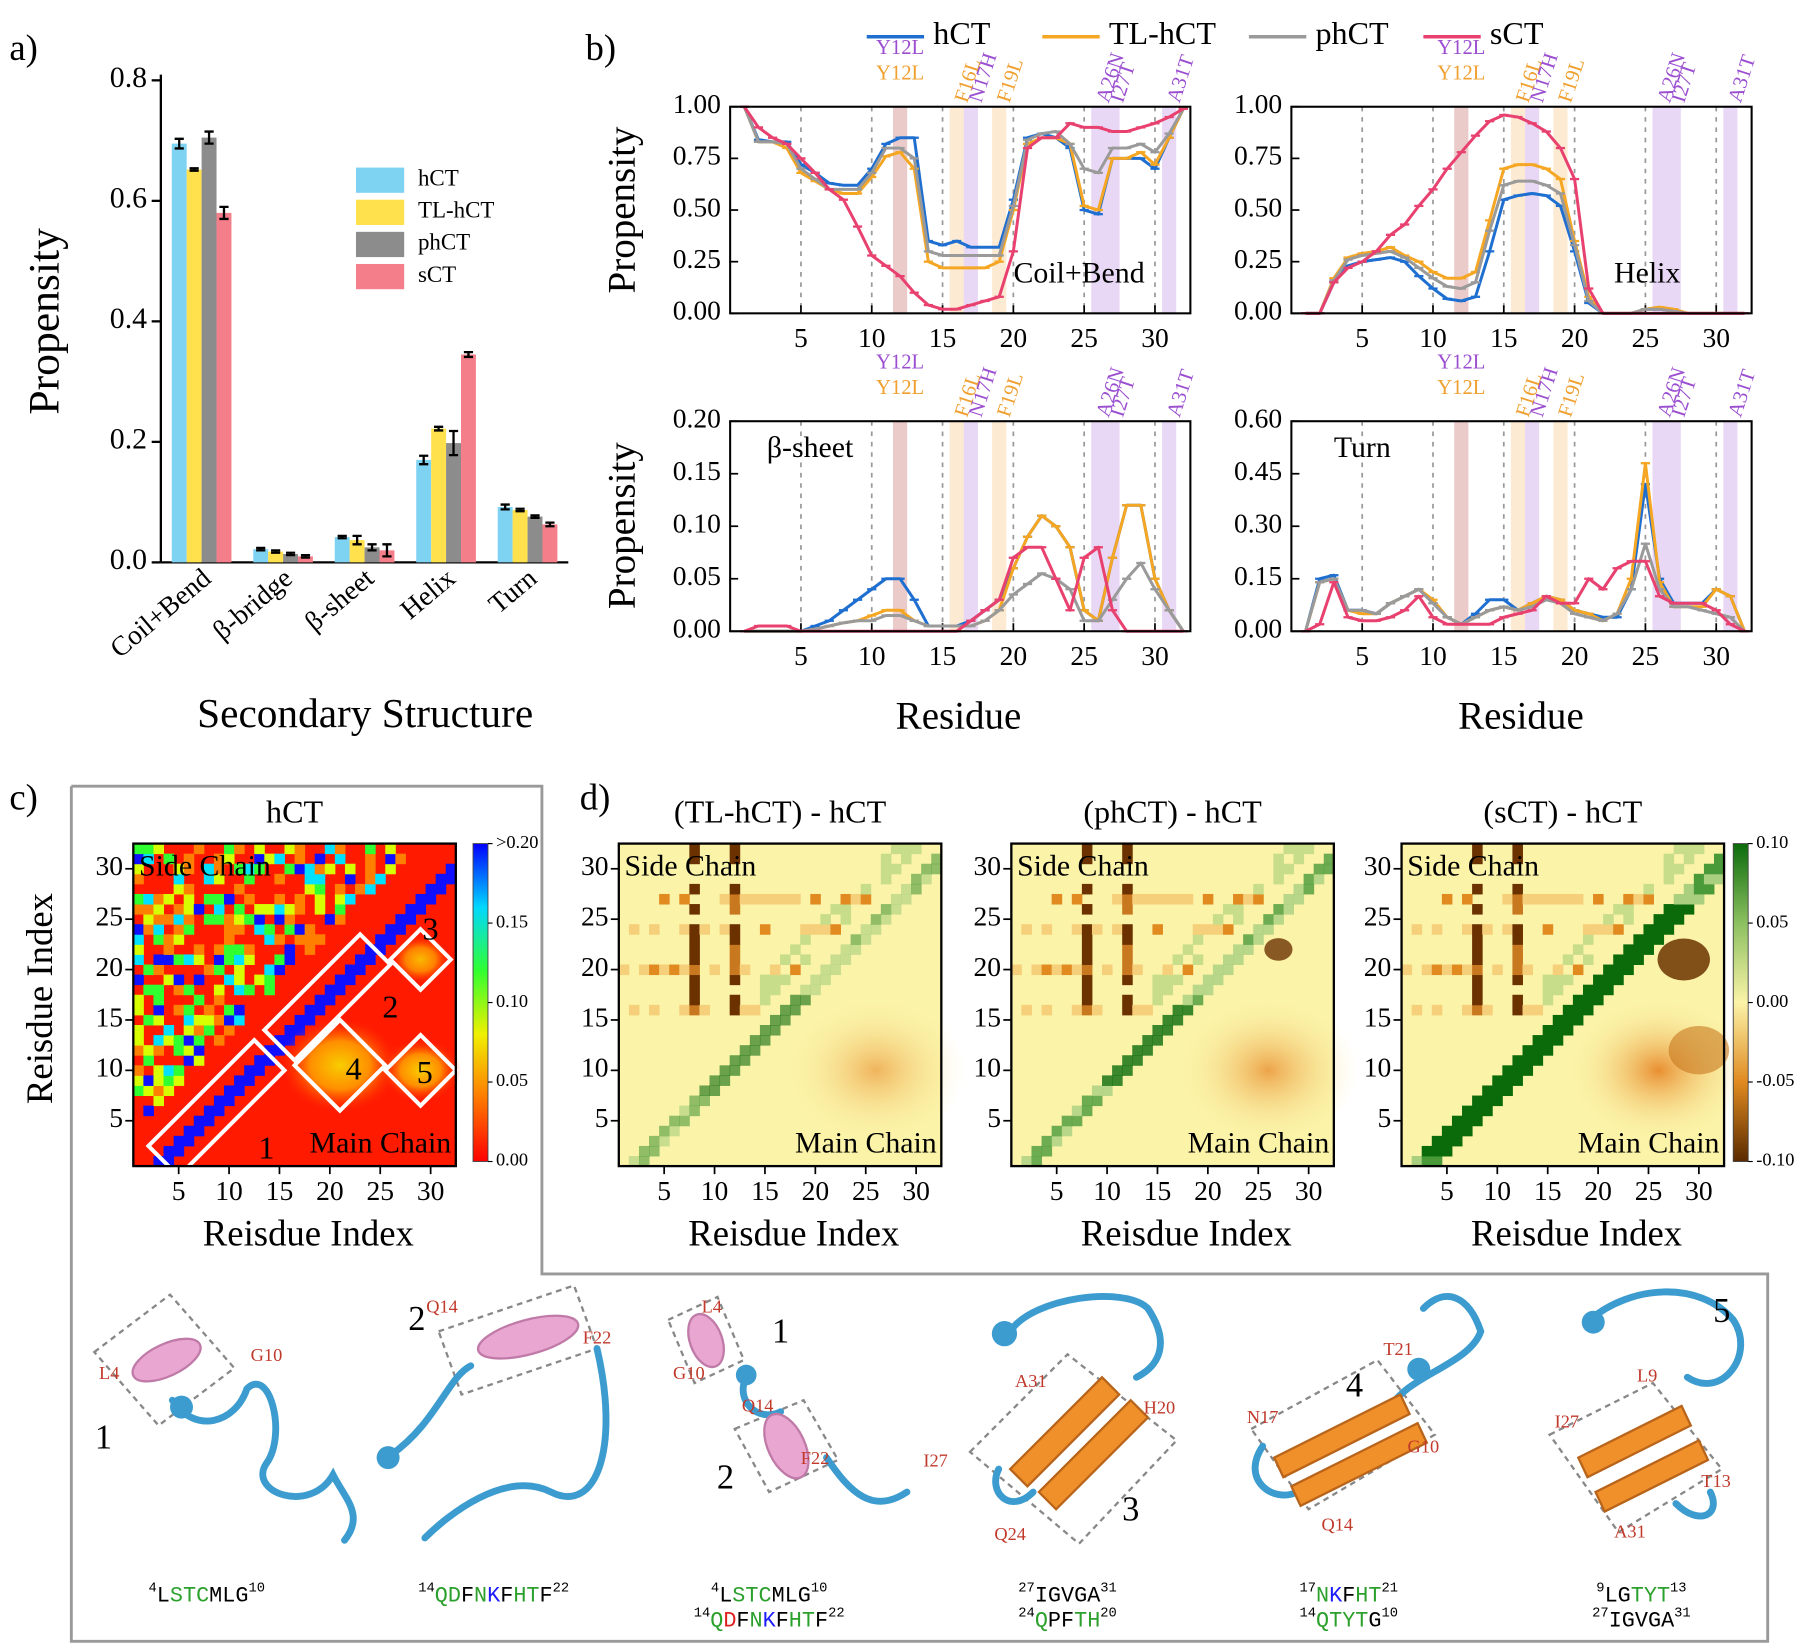 This screenshot has height=1647, width=1800. What do you see at coordinates (354, 1068) in the screenshot?
I see `region-label: 4` at bounding box center [354, 1068].